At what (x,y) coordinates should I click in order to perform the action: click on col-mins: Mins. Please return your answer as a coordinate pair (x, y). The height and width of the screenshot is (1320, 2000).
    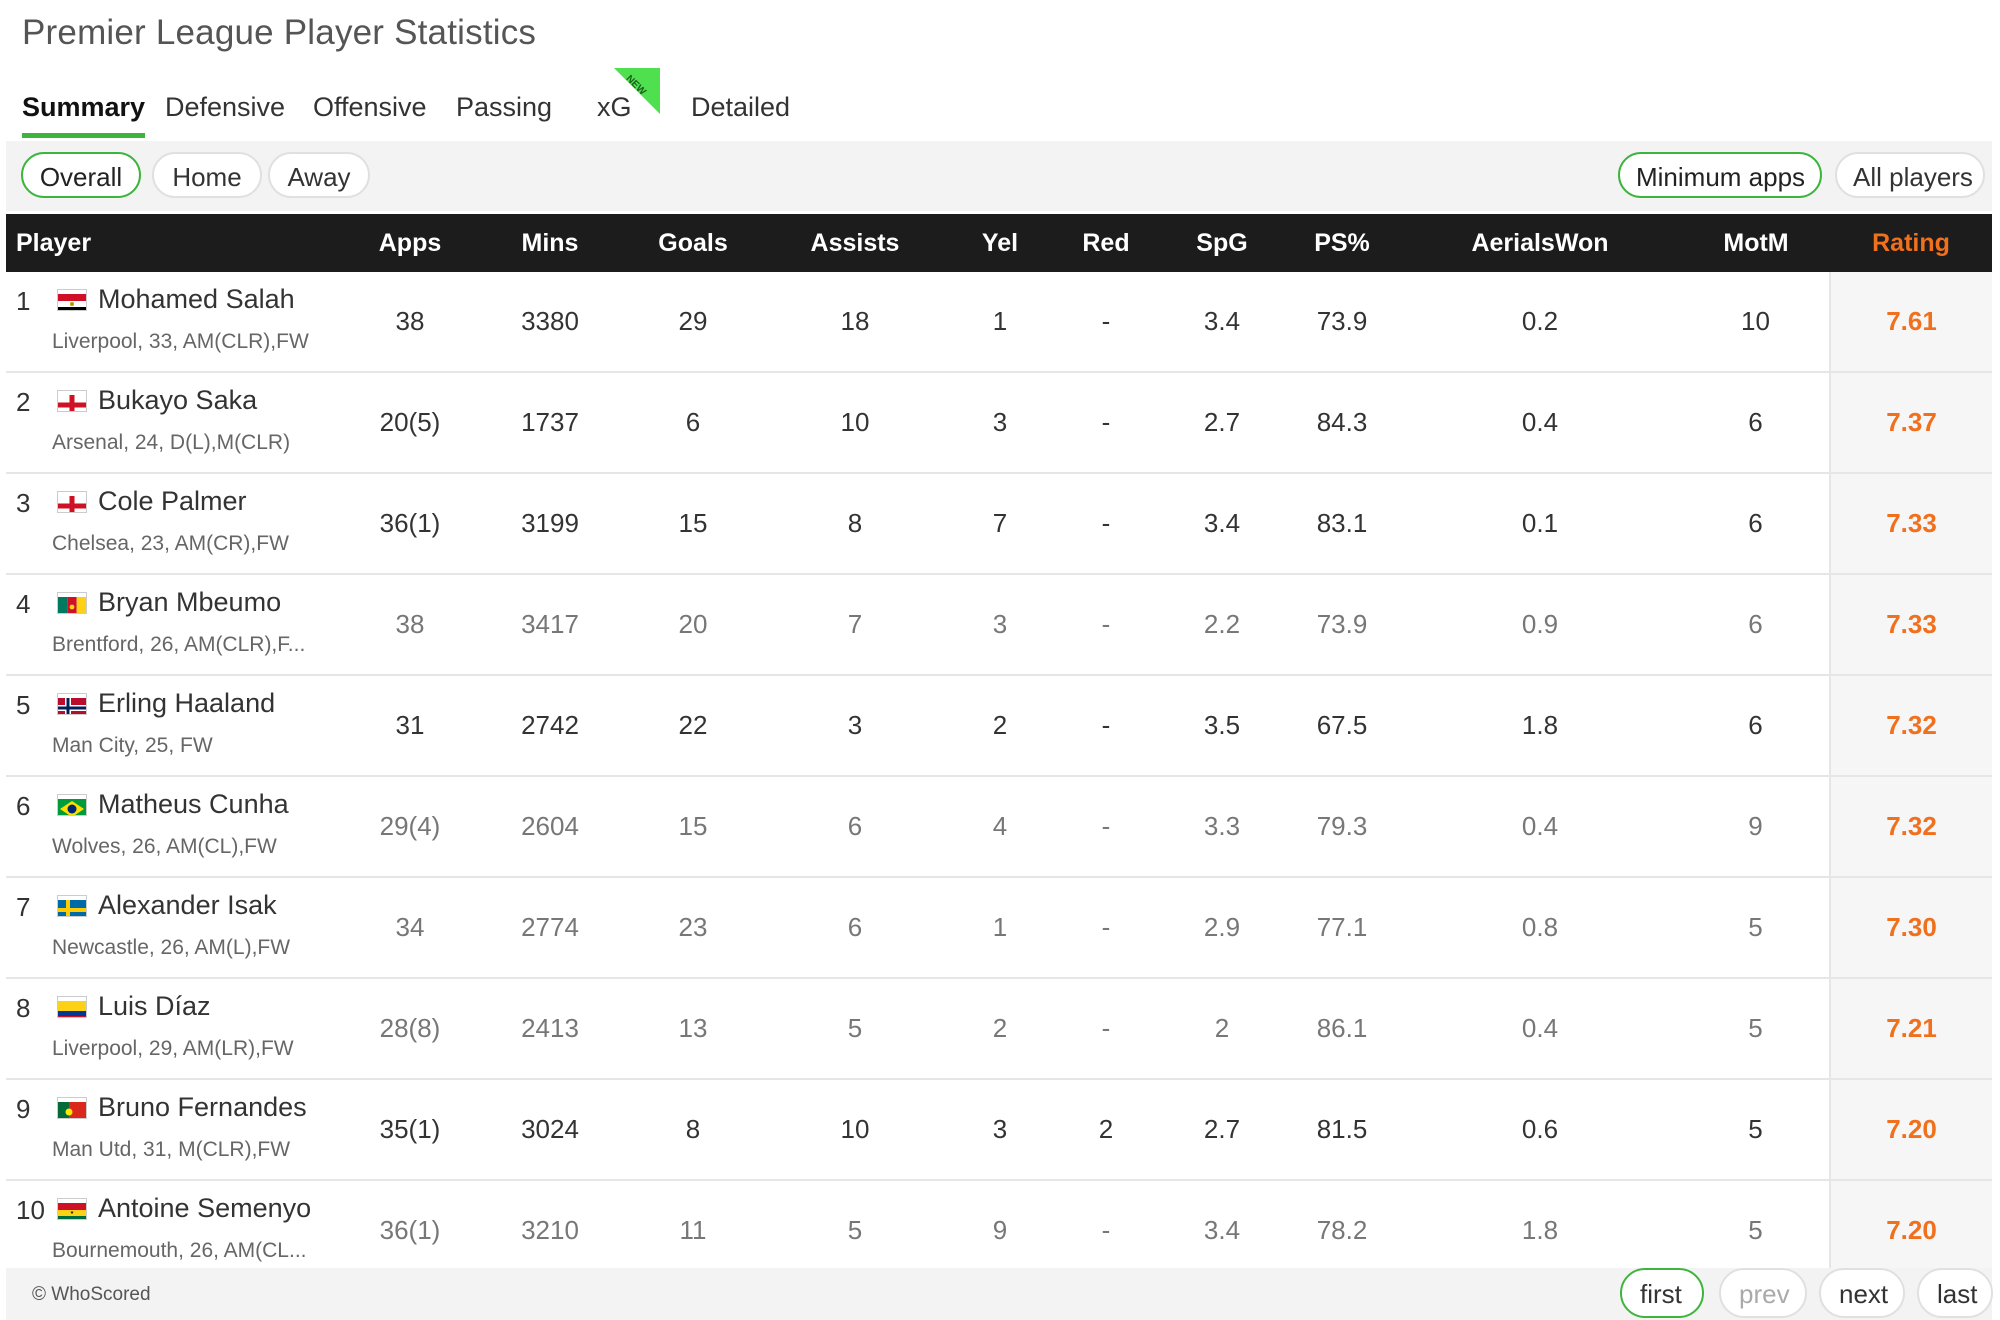
    Looking at the image, I should click on (550, 243).